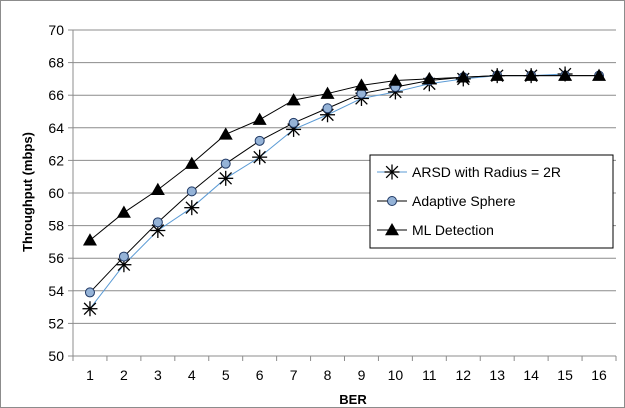 The height and width of the screenshot is (408, 625). What do you see at coordinates (396, 375) in the screenshot?
I see `x-tick-label: 10` at bounding box center [396, 375].